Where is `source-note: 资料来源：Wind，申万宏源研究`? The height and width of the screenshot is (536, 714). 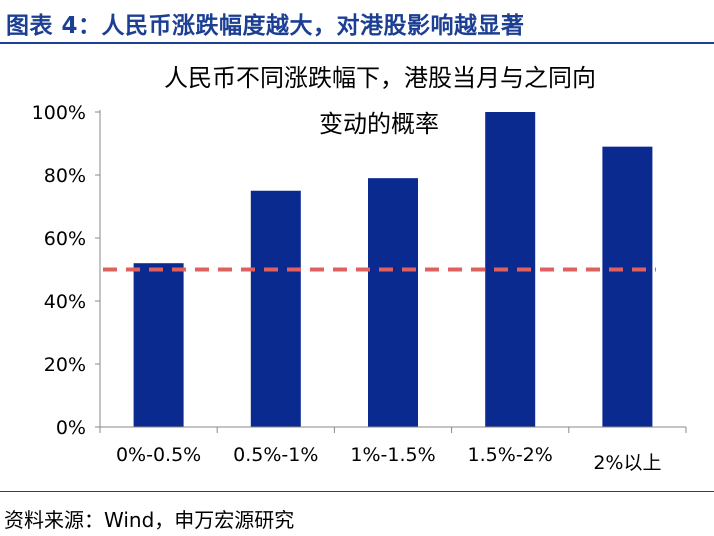 source-note: 资料来源：Wind，申万宏源研究 is located at coordinates (149, 520).